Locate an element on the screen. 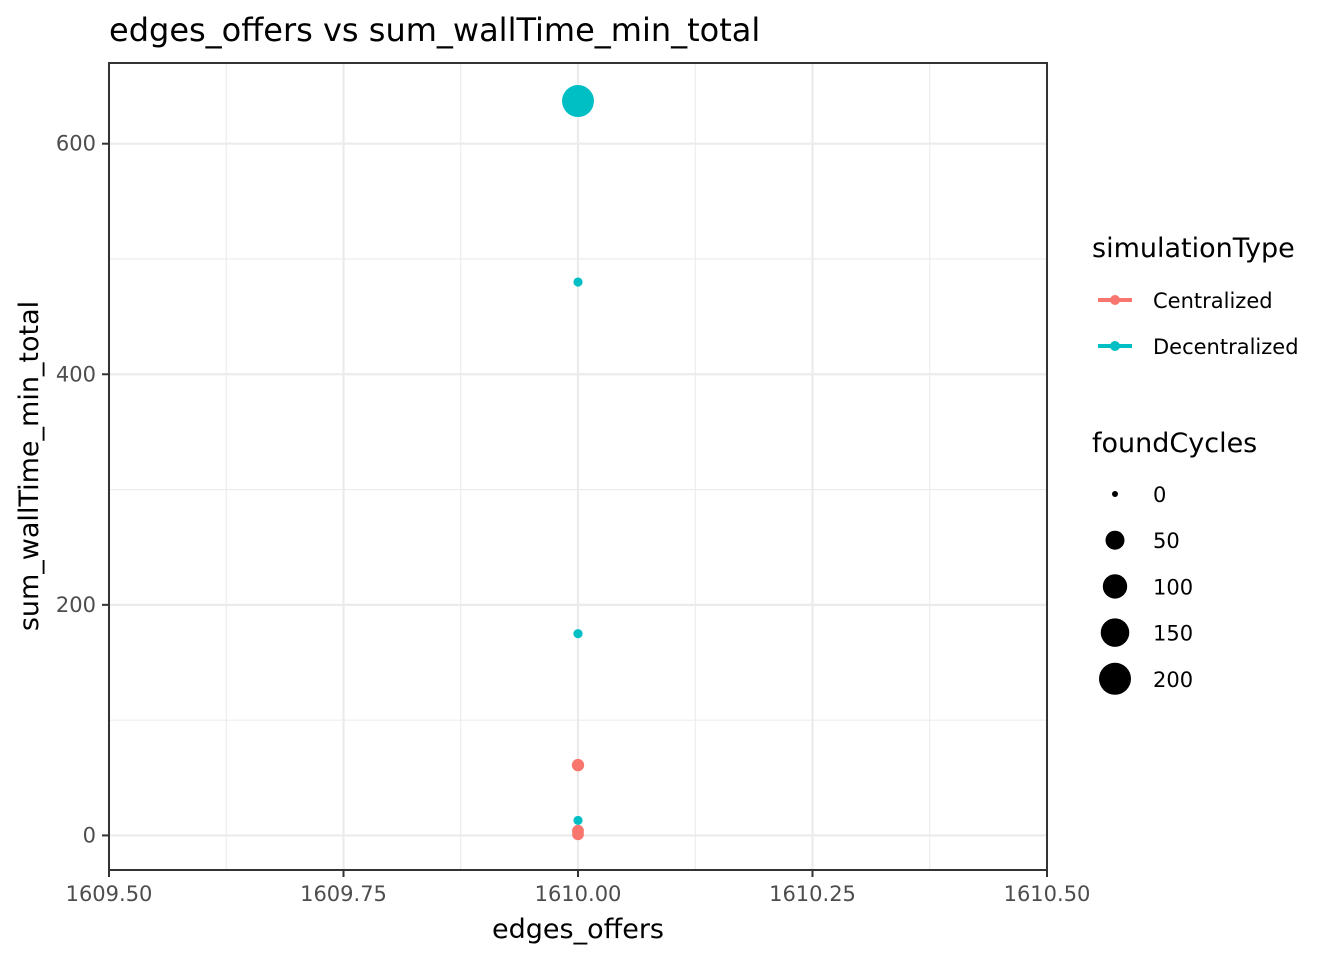 This screenshot has width=1344, height=960. y-tick-label: 0 is located at coordinates (89, 835).